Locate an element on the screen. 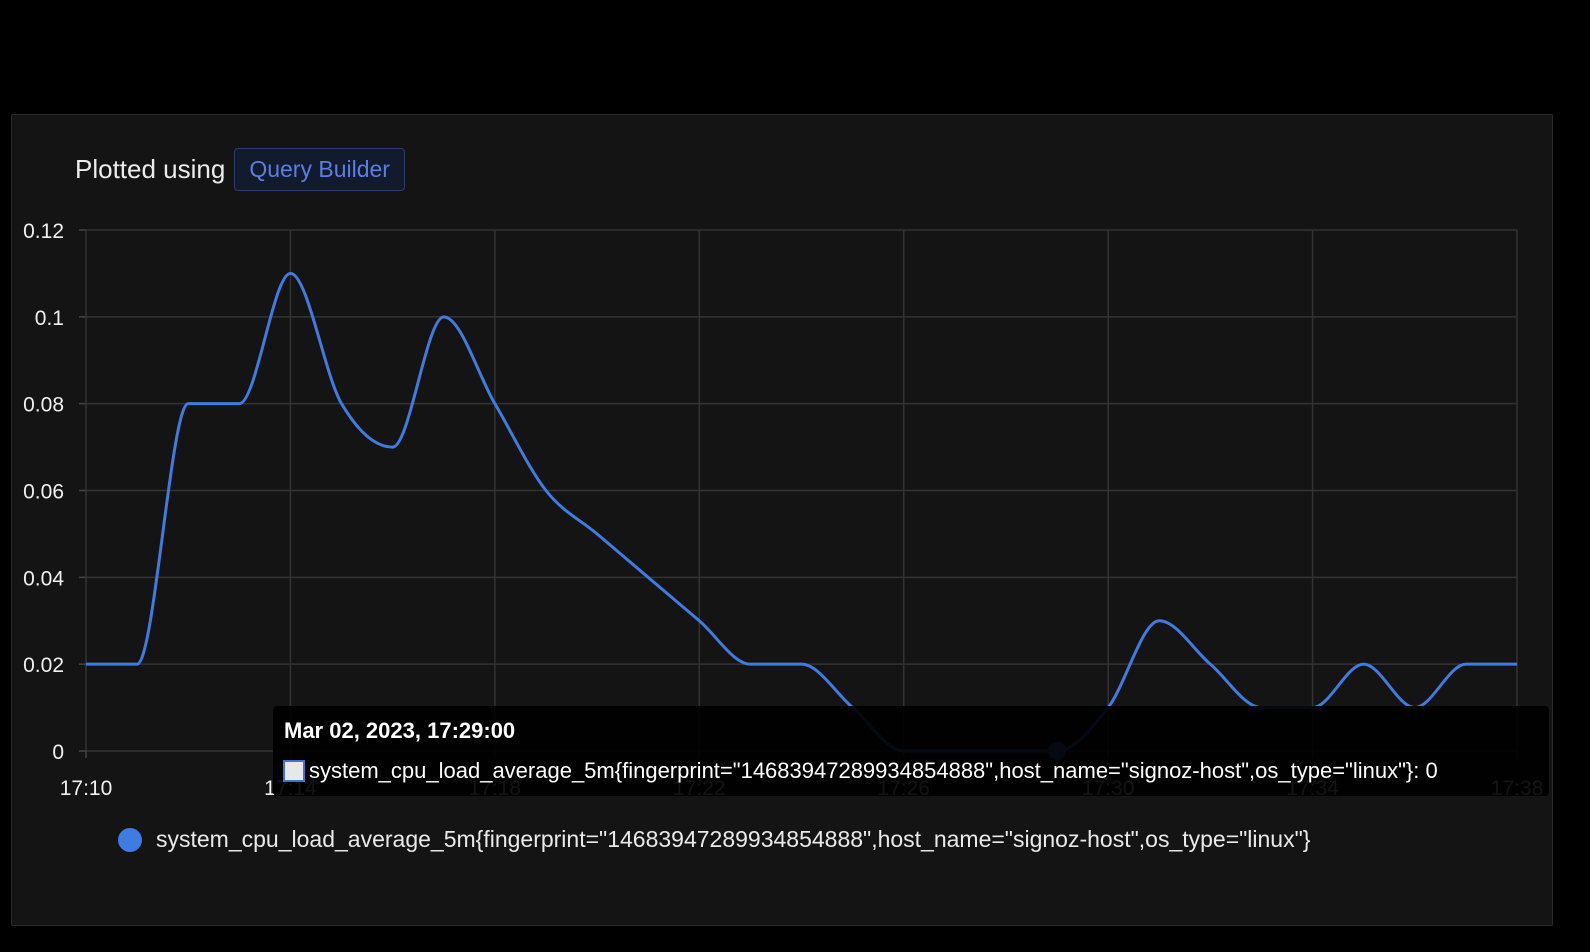 This screenshot has width=1590, height=952. y-tick-label: 0.04 is located at coordinates (43, 578).